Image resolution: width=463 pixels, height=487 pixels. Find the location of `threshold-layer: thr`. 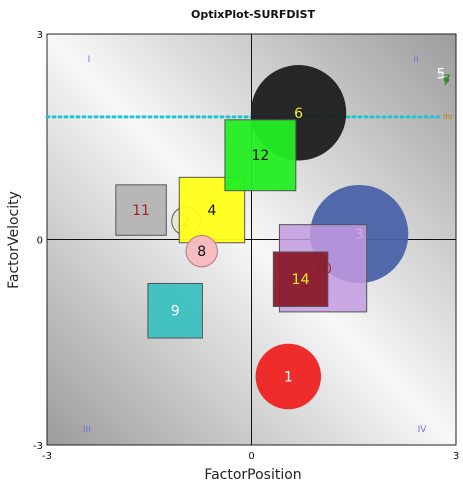

threshold-layer: thr is located at coordinates (249, 117).